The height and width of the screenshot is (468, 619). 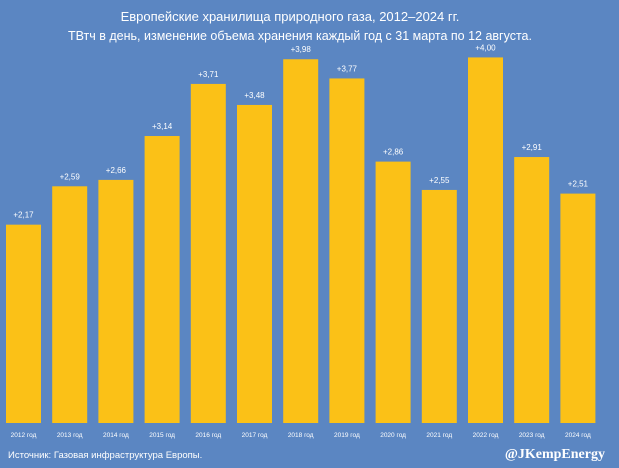 What do you see at coordinates (116, 170) in the screenshot?
I see `data-label: +2,66` at bounding box center [116, 170].